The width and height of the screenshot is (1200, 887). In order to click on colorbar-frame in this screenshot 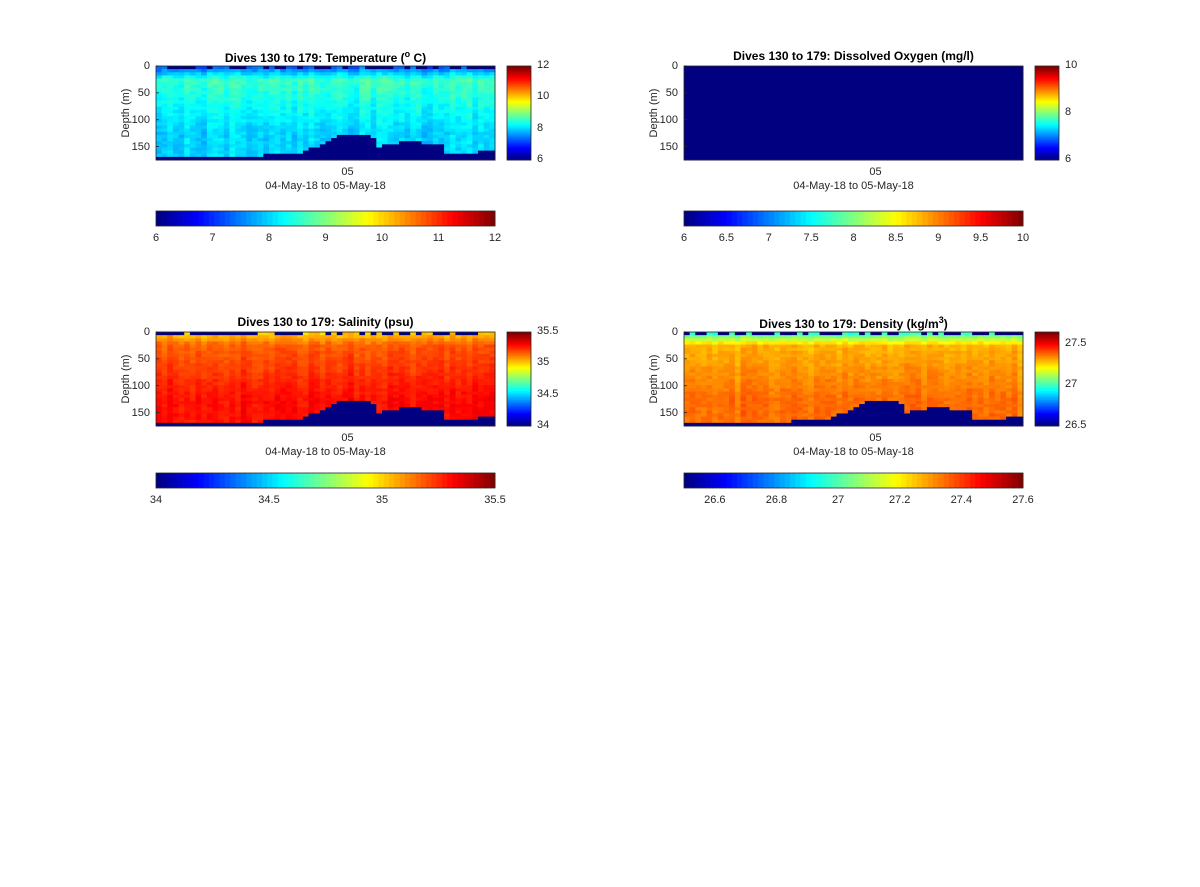, I will do `click(1047, 113)`.